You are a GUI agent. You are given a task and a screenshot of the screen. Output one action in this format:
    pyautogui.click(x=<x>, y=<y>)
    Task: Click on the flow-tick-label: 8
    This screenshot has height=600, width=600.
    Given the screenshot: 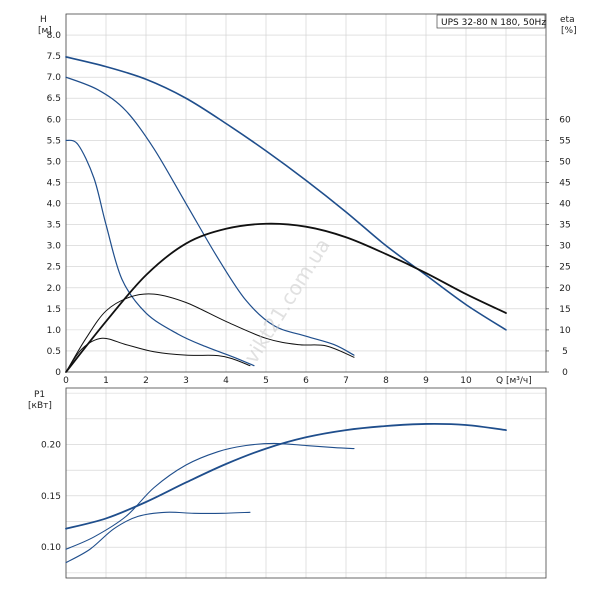 What is the action you would take?
    pyautogui.click(x=386, y=381)
    